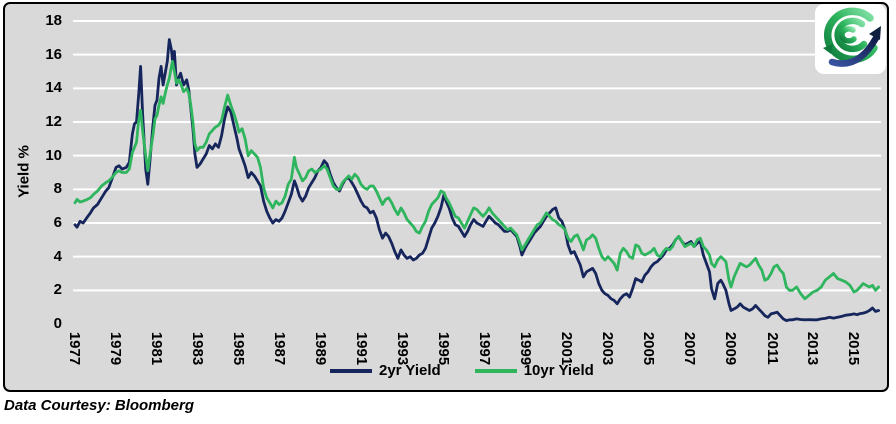 The width and height of the screenshot is (896, 424). I want to click on x-tick-label-2015: 2015, so click(854, 348).